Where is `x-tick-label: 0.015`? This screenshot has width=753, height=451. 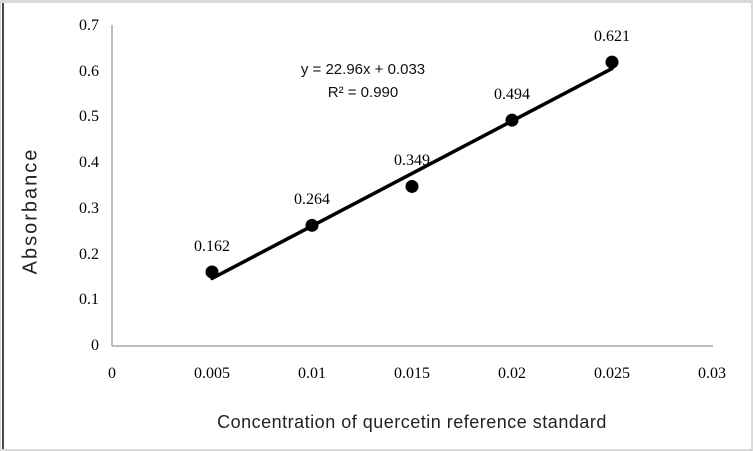 x-tick-label: 0.015 is located at coordinates (412, 373).